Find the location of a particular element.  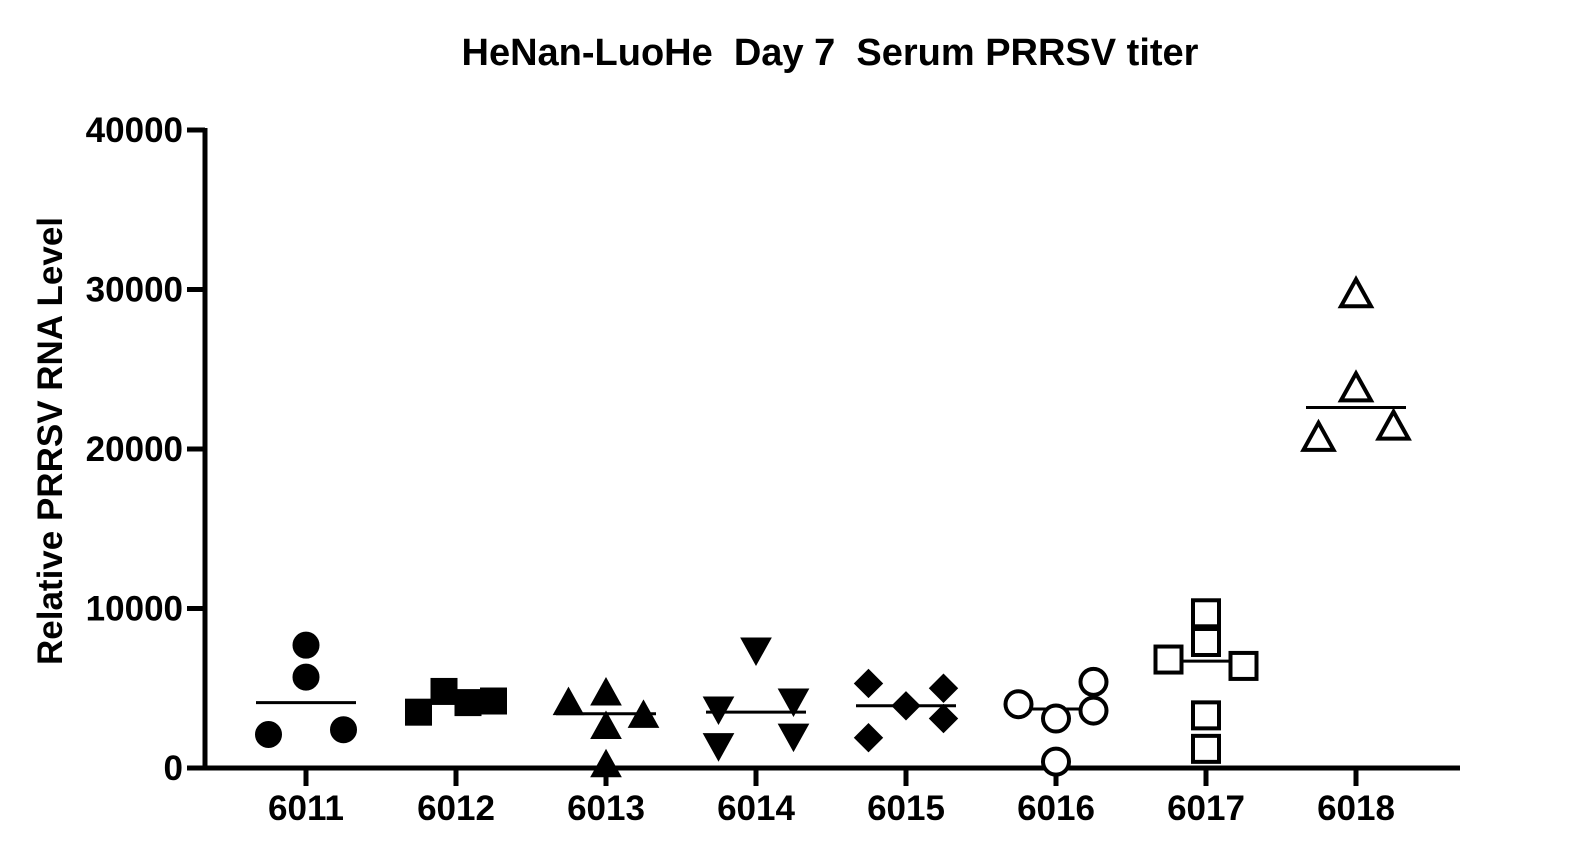

y-tick-label: 10000 is located at coordinates (134, 609).